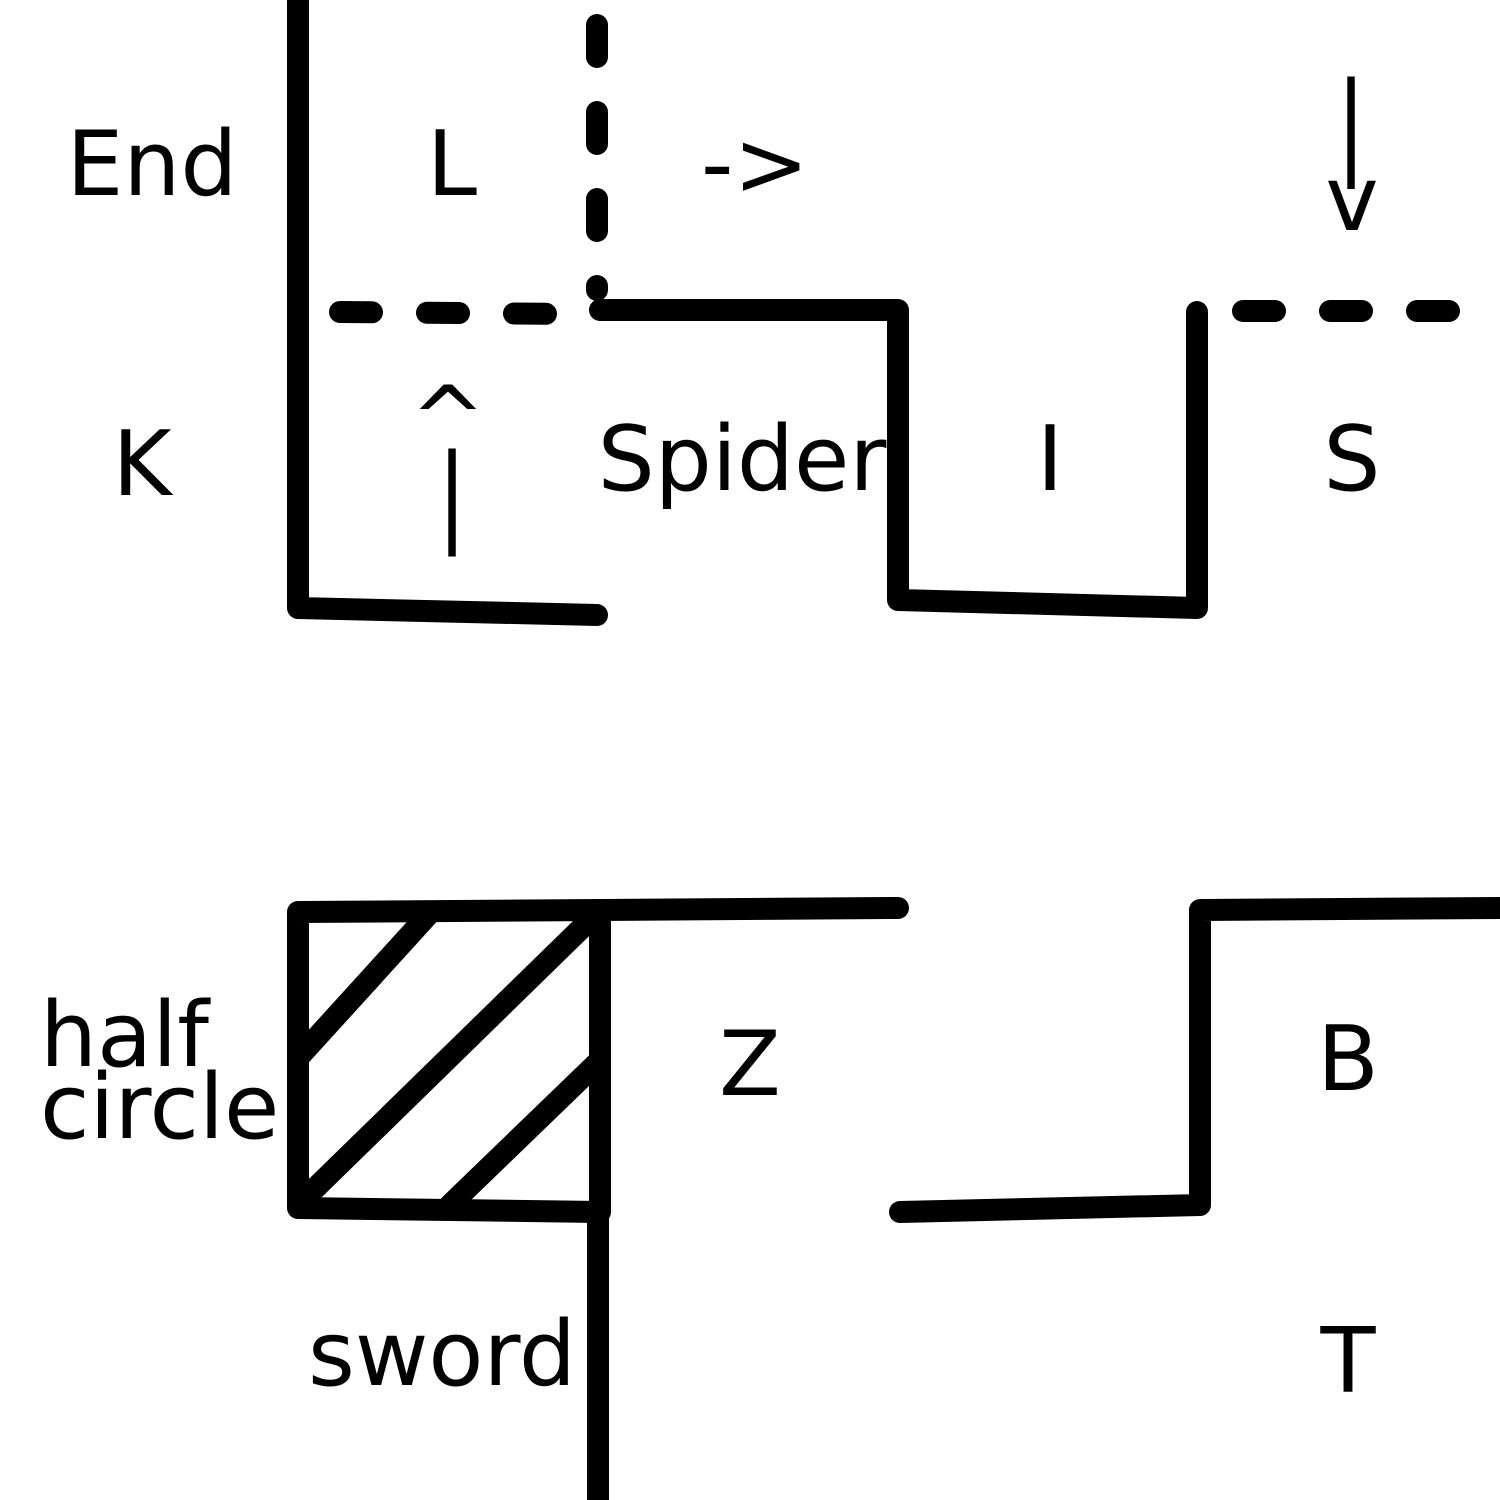 This screenshot has width=1500, height=1500. I want to click on label-z: Z, so click(750, 1064).